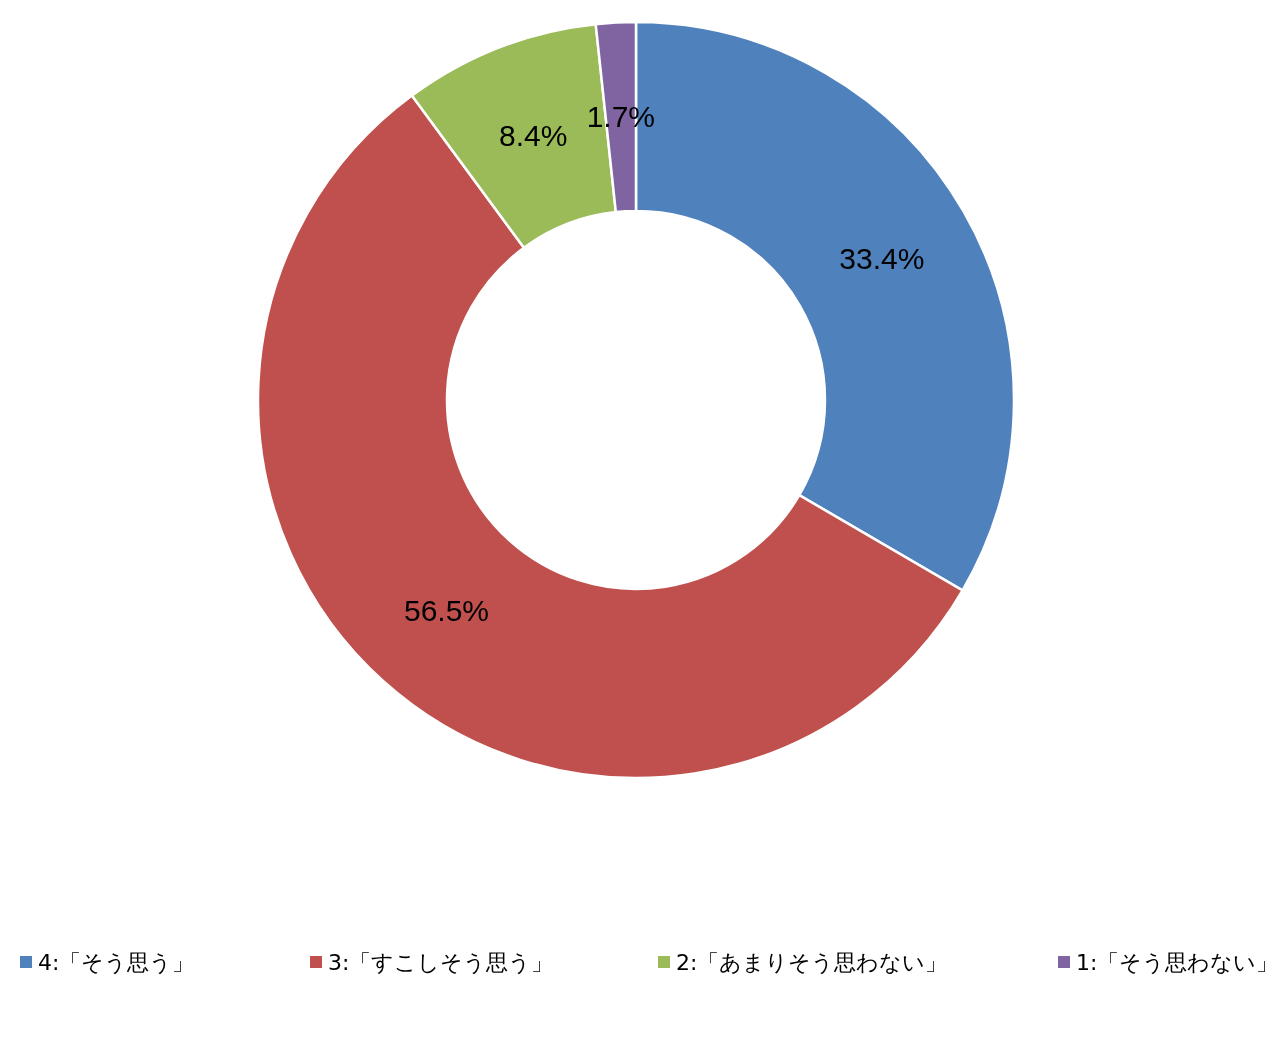 This screenshot has height=1056, width=1268. Describe the element at coordinates (1172, 962) in the screenshot. I see `legend-label: 1:「そう思わない」` at that location.